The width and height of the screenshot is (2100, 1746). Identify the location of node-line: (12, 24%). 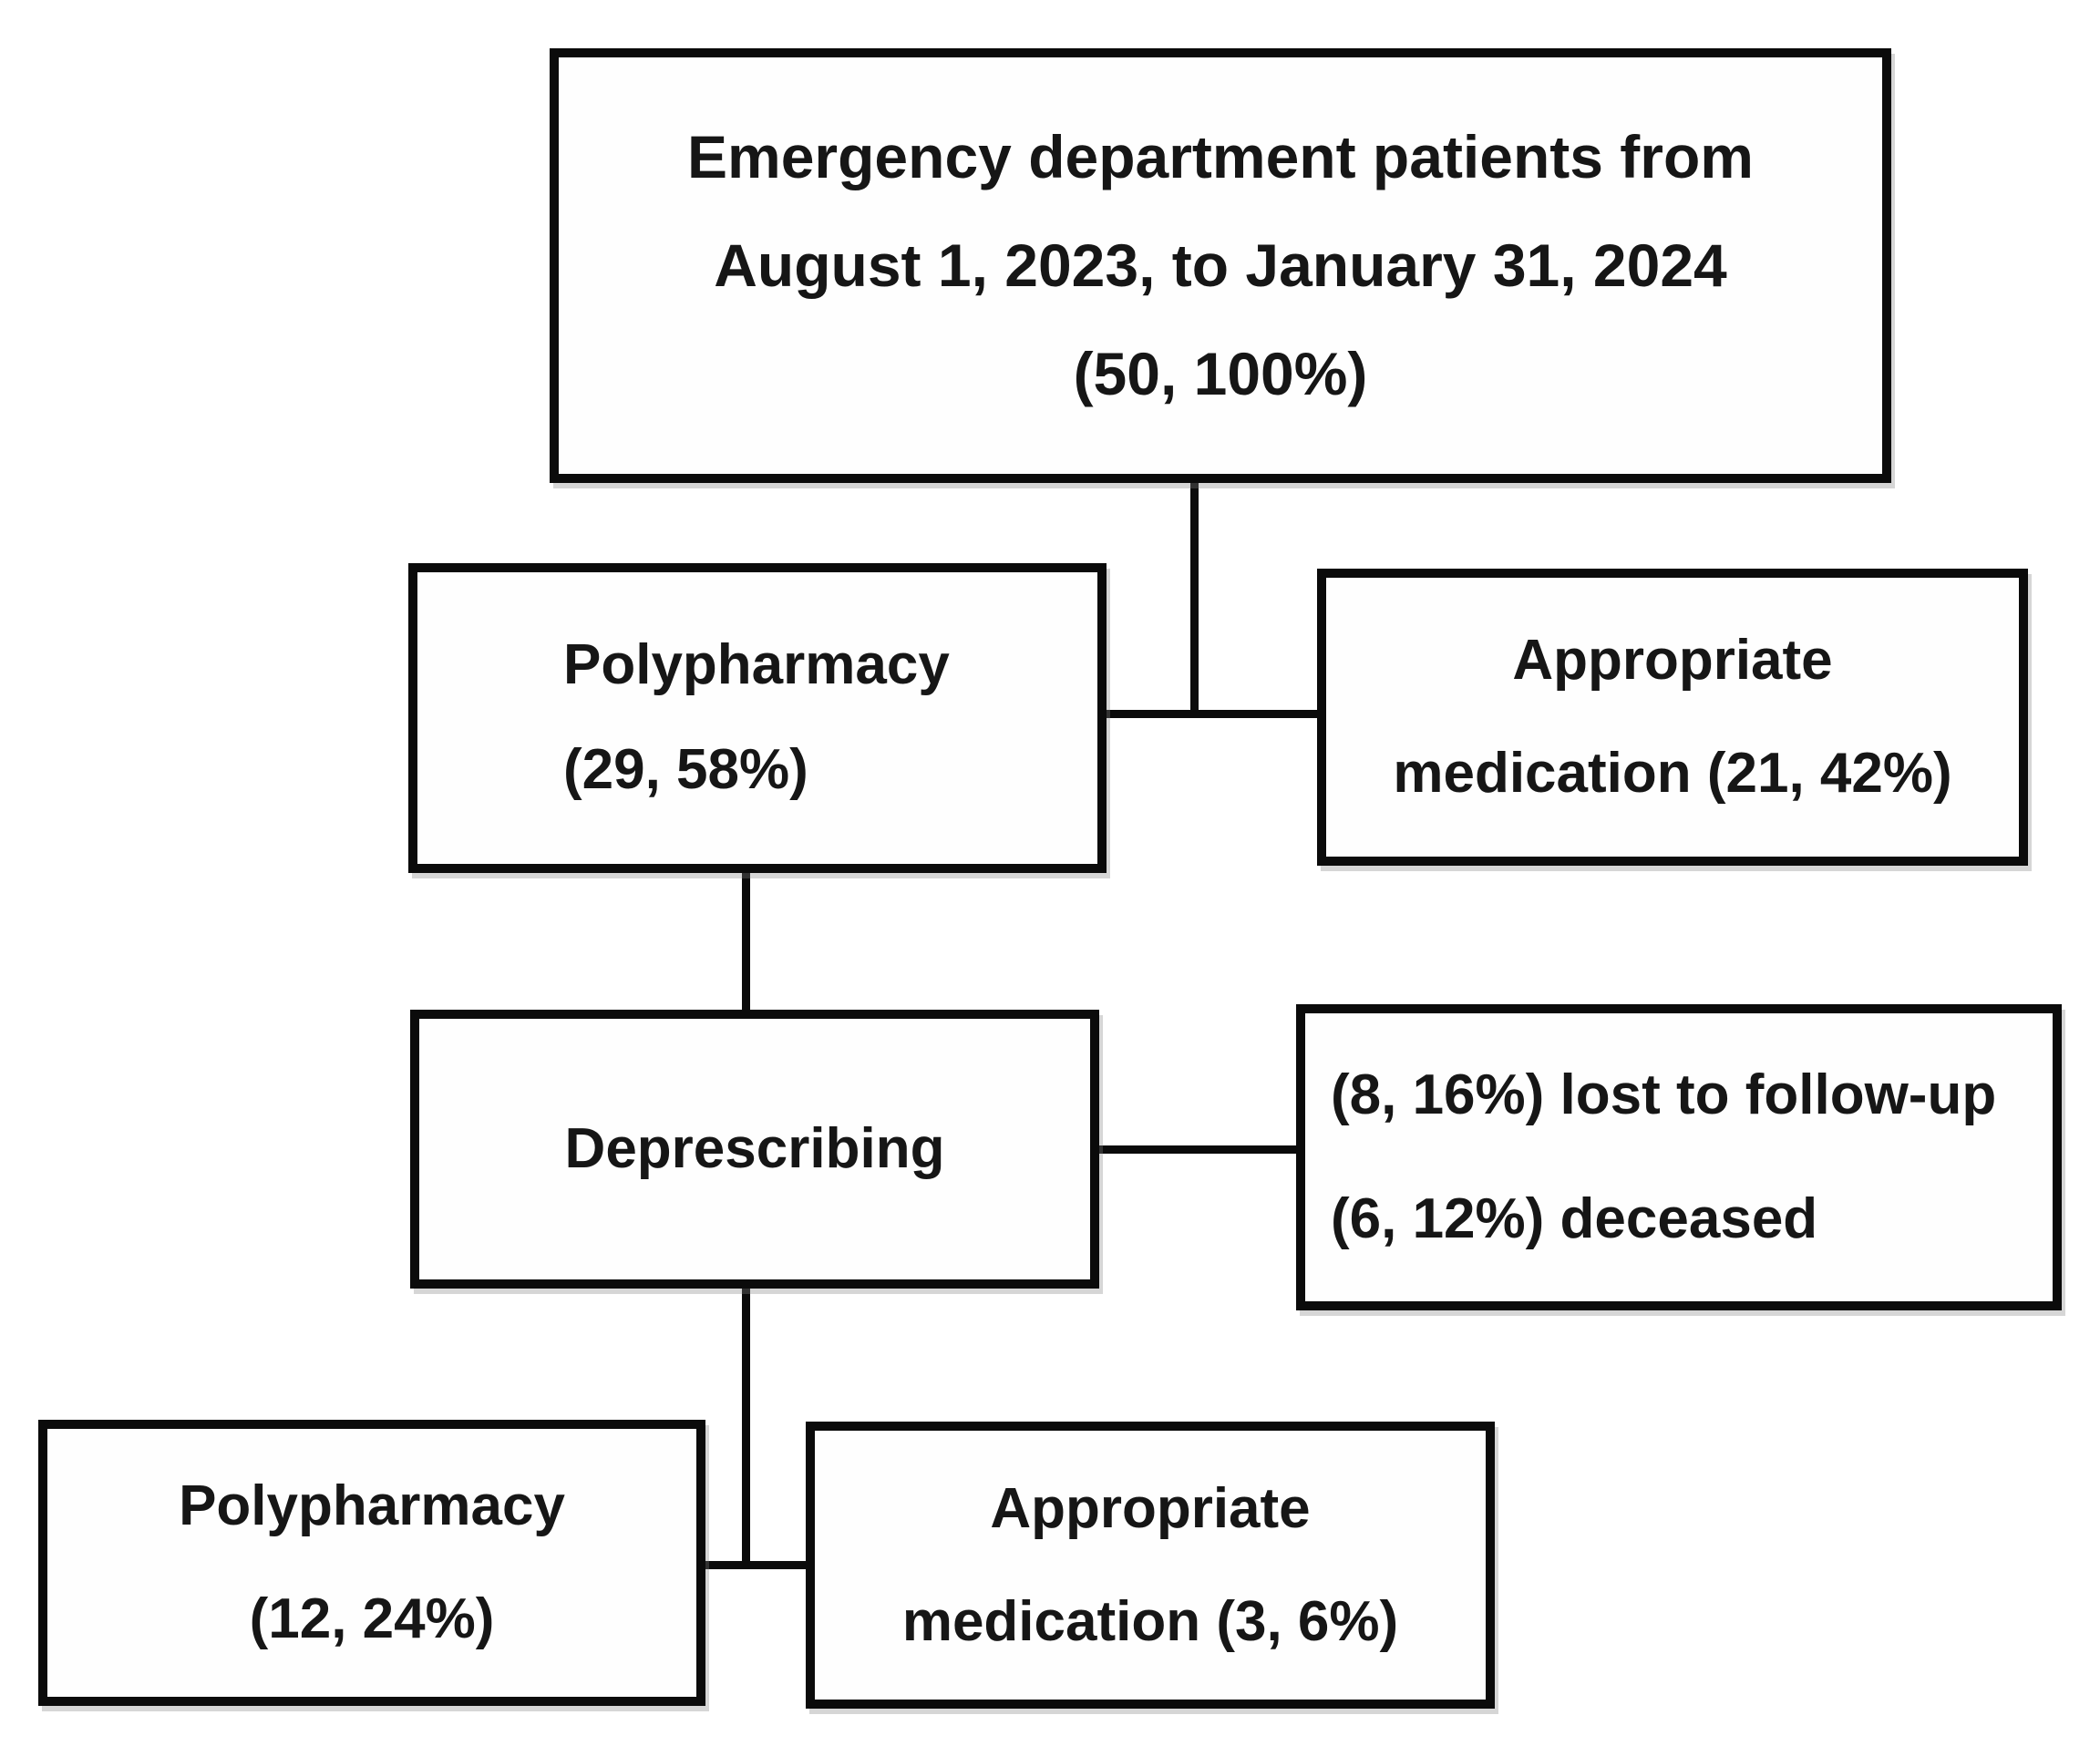
(372, 1619).